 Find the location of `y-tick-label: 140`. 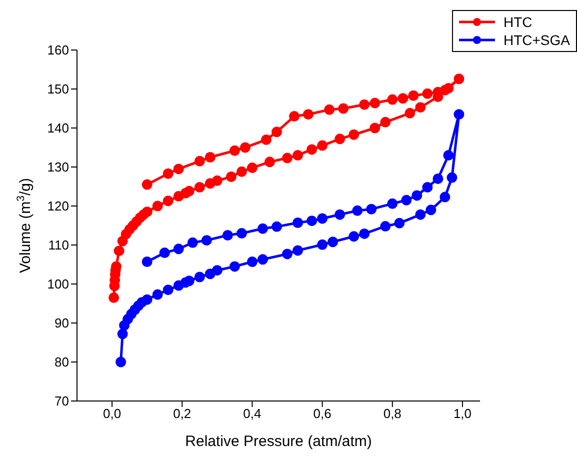

y-tick-label: 140 is located at coordinates (58, 128).